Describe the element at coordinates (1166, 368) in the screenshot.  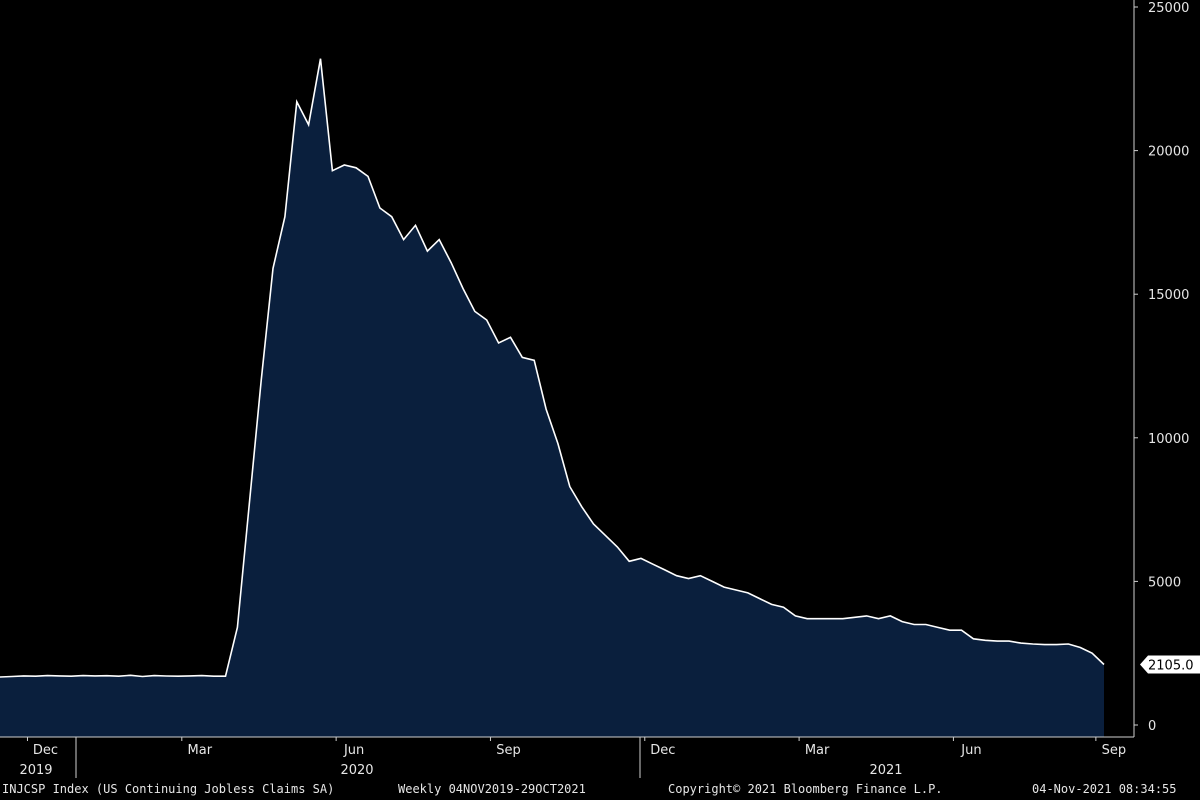
I see `y-axis: 0 5000 10000 15000 20000 25000 2105.0` at that location.